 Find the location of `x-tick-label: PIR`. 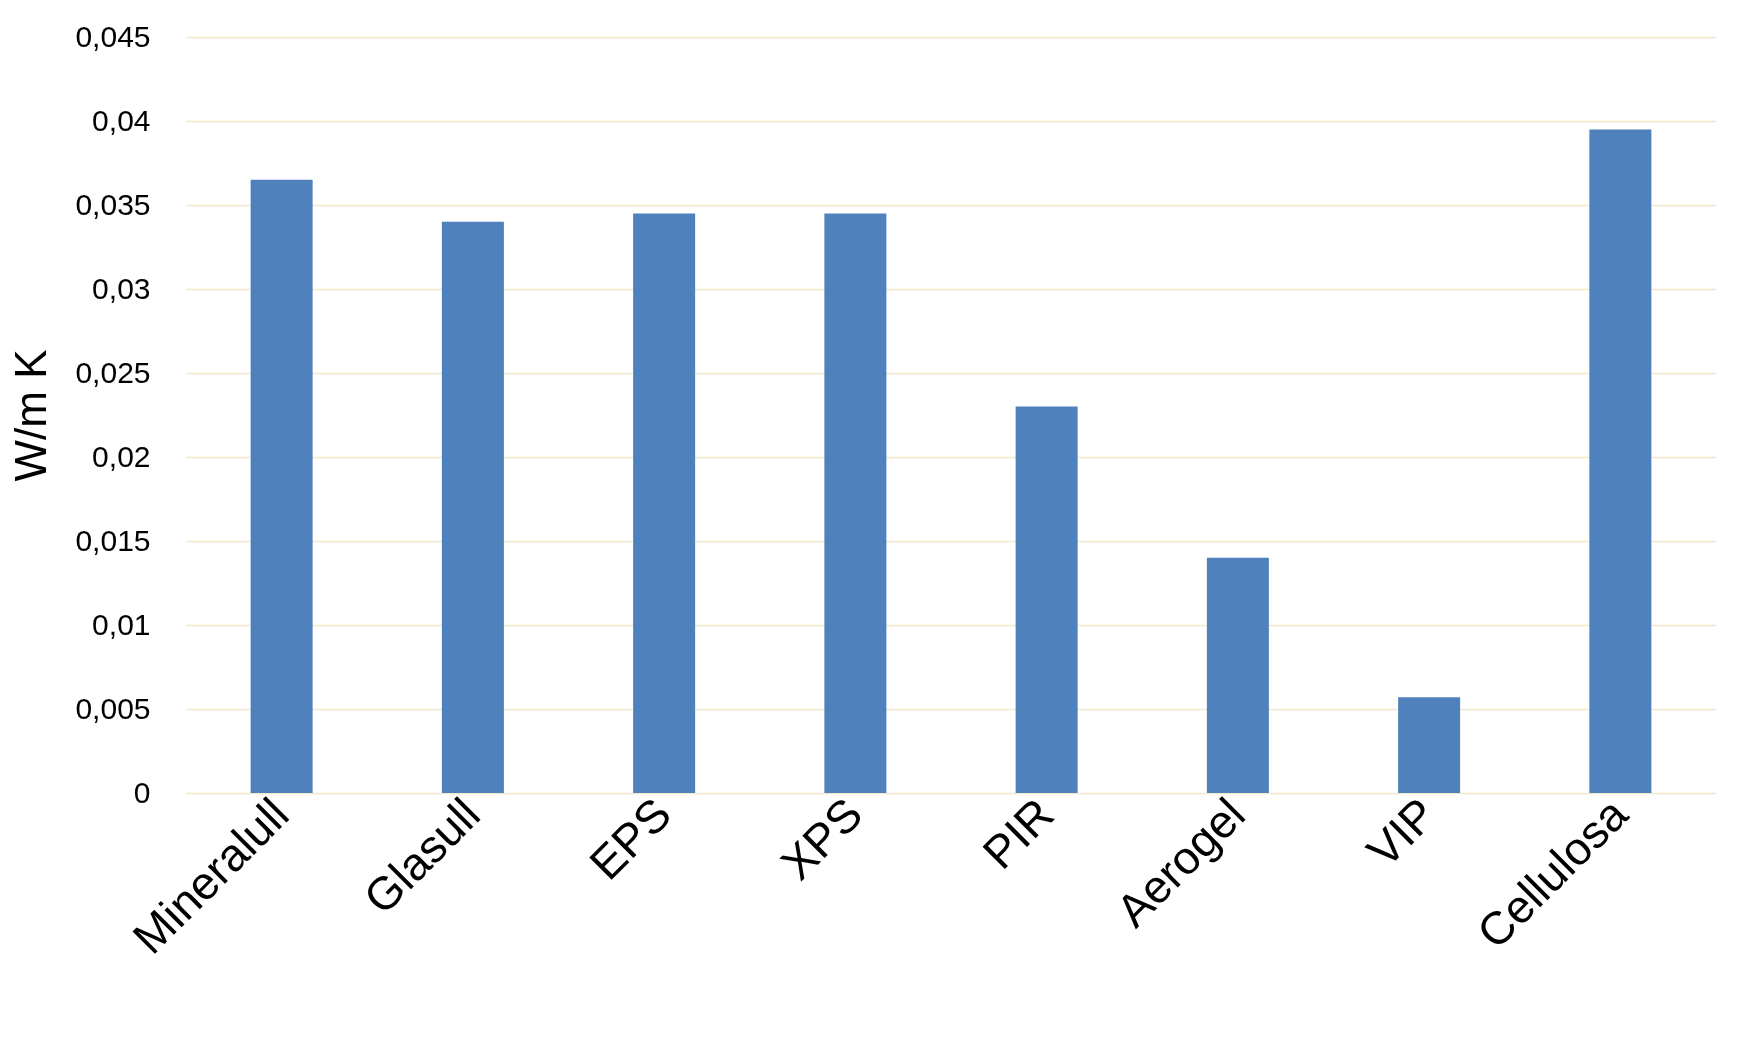

x-tick-label: PIR is located at coordinates (1018, 833).